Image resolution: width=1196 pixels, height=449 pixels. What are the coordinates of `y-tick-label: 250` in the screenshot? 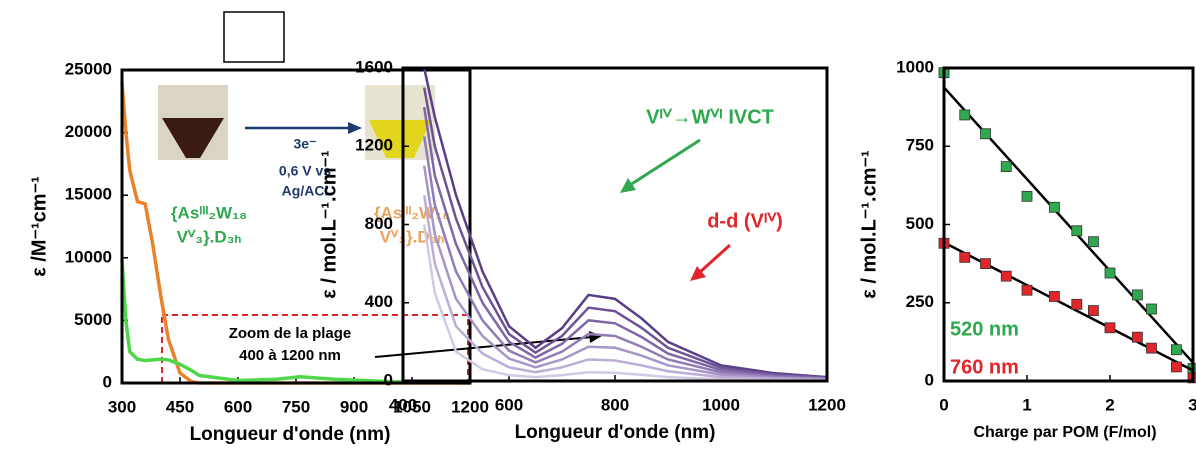 It's located at (920, 301).